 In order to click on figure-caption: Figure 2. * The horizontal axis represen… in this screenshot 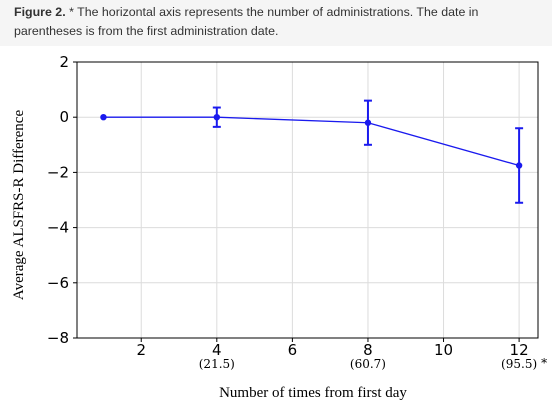, I will do `click(279, 22)`.